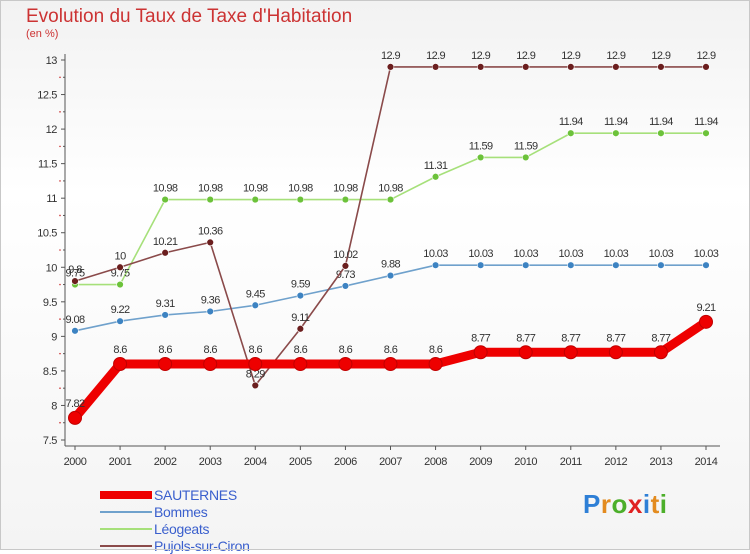 The image size is (750, 554). Describe the element at coordinates (615, 462) in the screenshot. I see `x-tick-label: 2012` at that location.